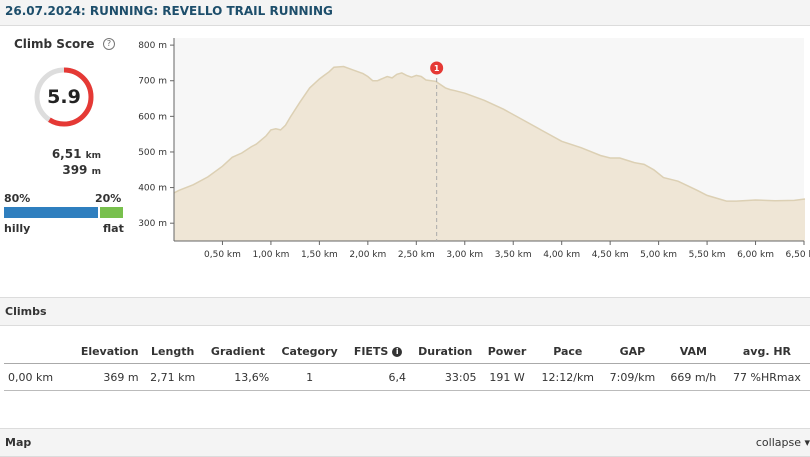 Image resolution: width=810 pixels, height=457 pixels. I want to click on total-distance-unit: km, so click(93, 156).